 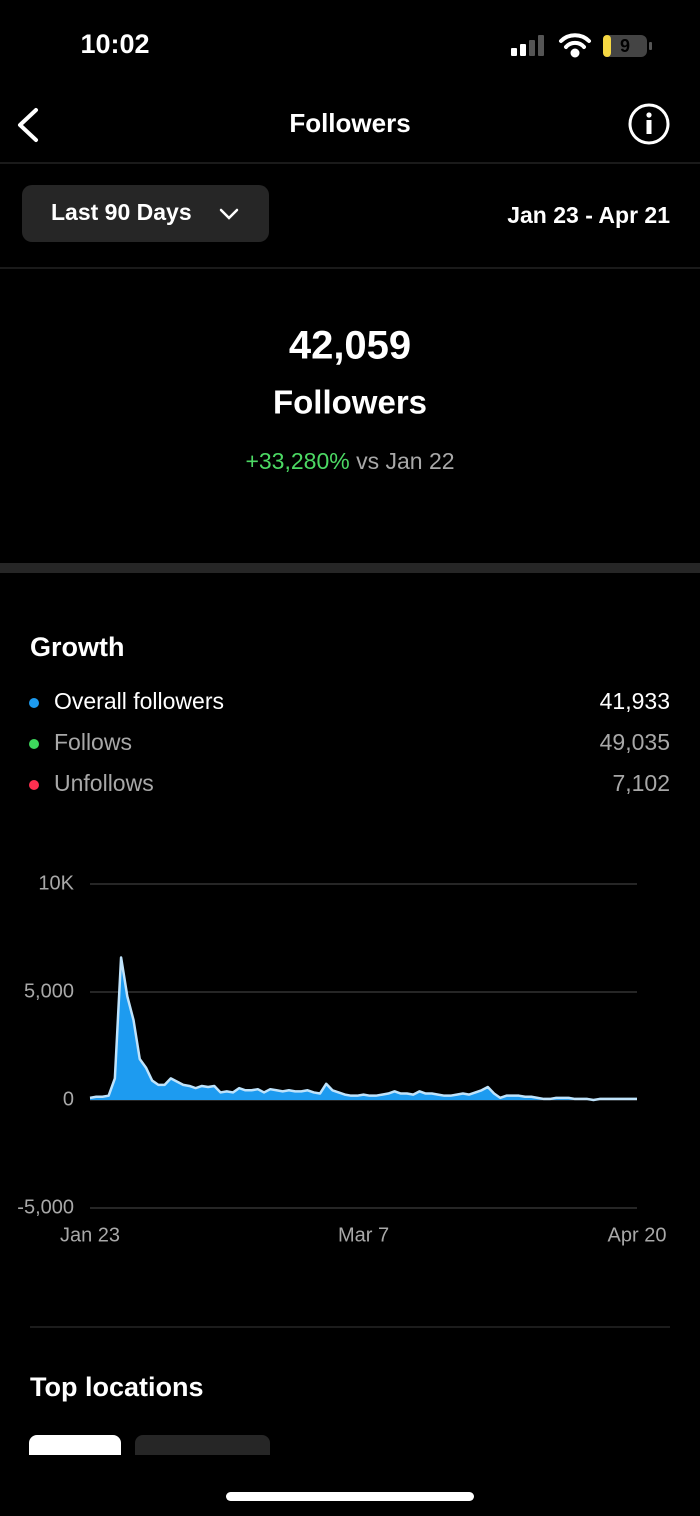 What do you see at coordinates (625, 46) in the screenshot?
I see `battery-level: 9` at bounding box center [625, 46].